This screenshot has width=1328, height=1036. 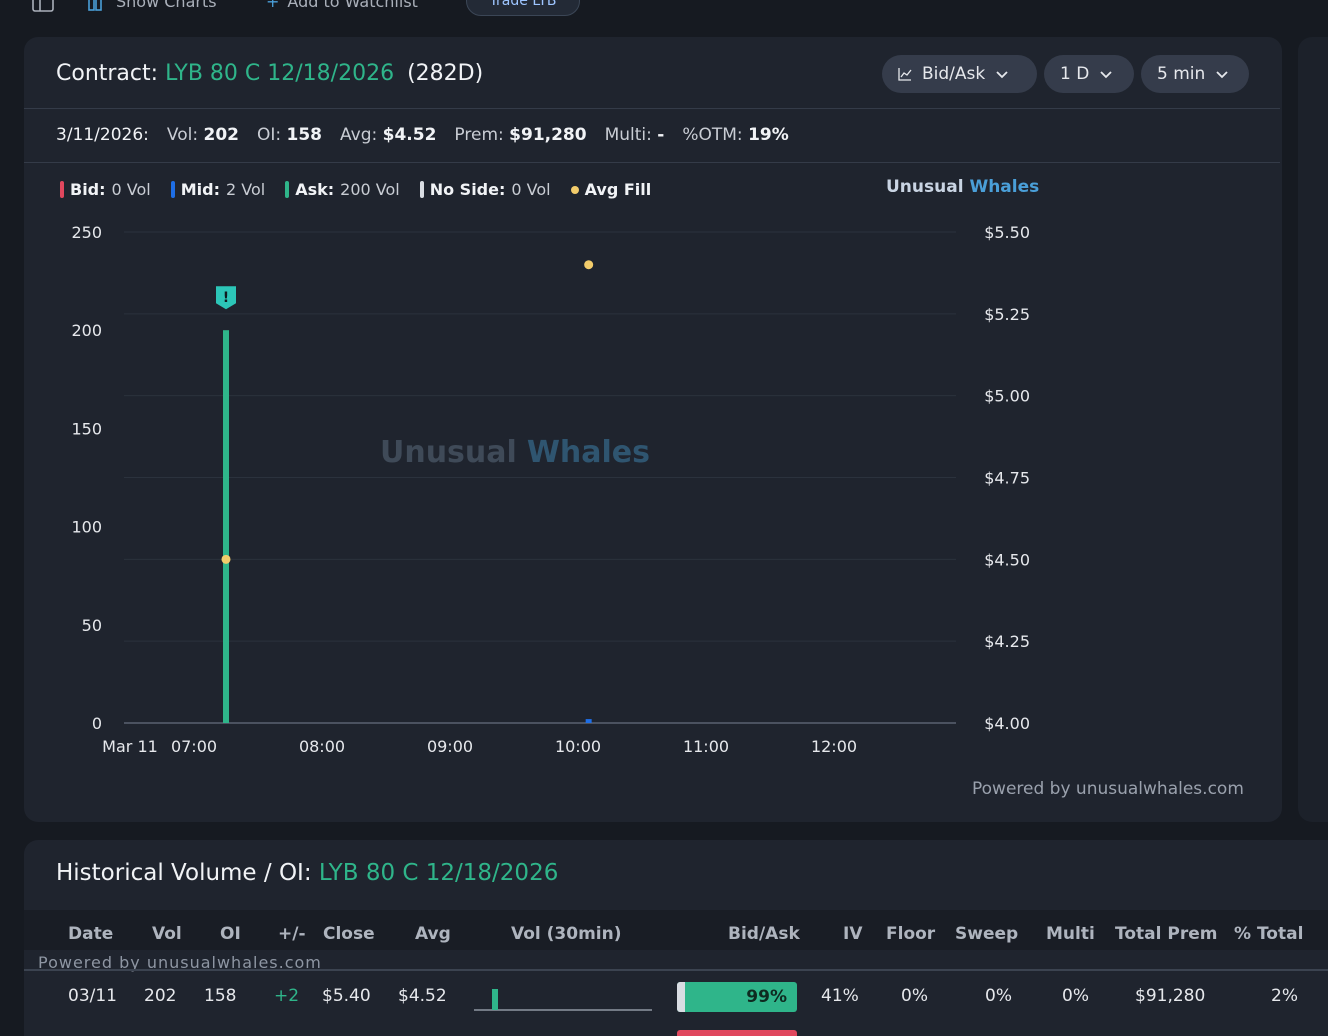 I want to click on y-right-tick: $4.25, so click(x=1007, y=641).